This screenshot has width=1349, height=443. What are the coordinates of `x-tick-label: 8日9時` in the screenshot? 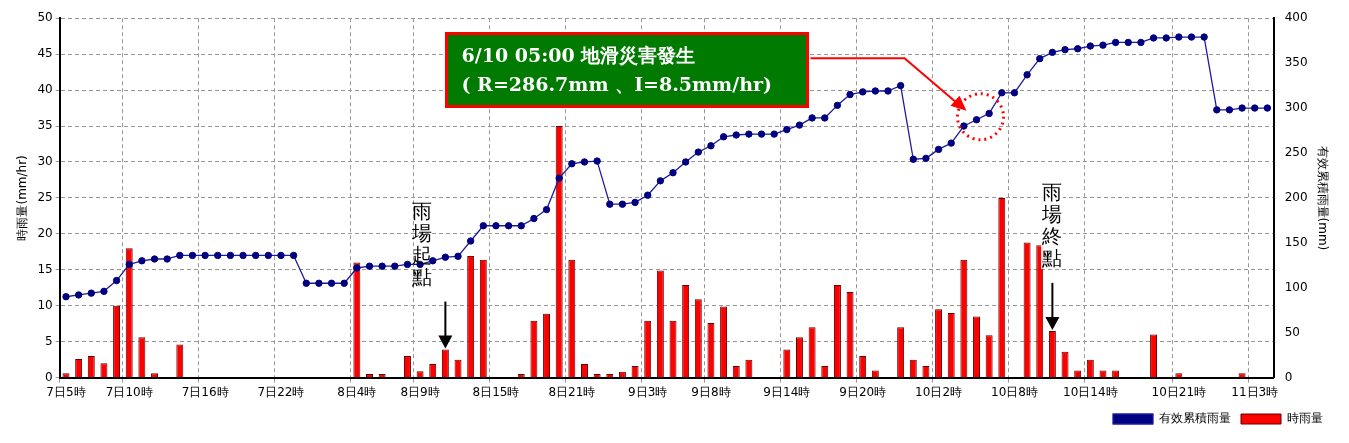 It's located at (420, 391).